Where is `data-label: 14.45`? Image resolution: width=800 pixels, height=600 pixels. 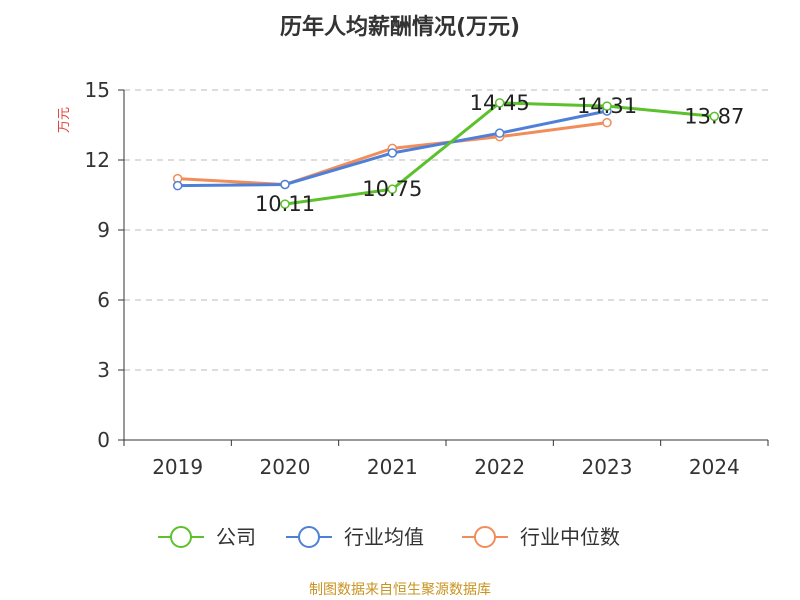
data-label: 14.45 is located at coordinates (500, 103).